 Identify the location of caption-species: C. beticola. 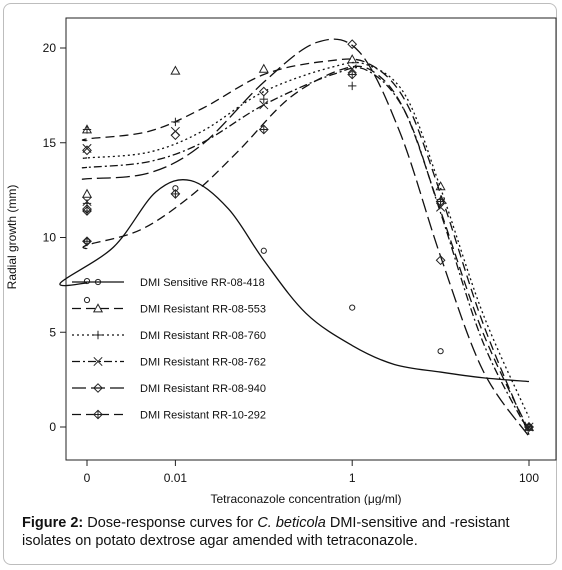
(291, 523).